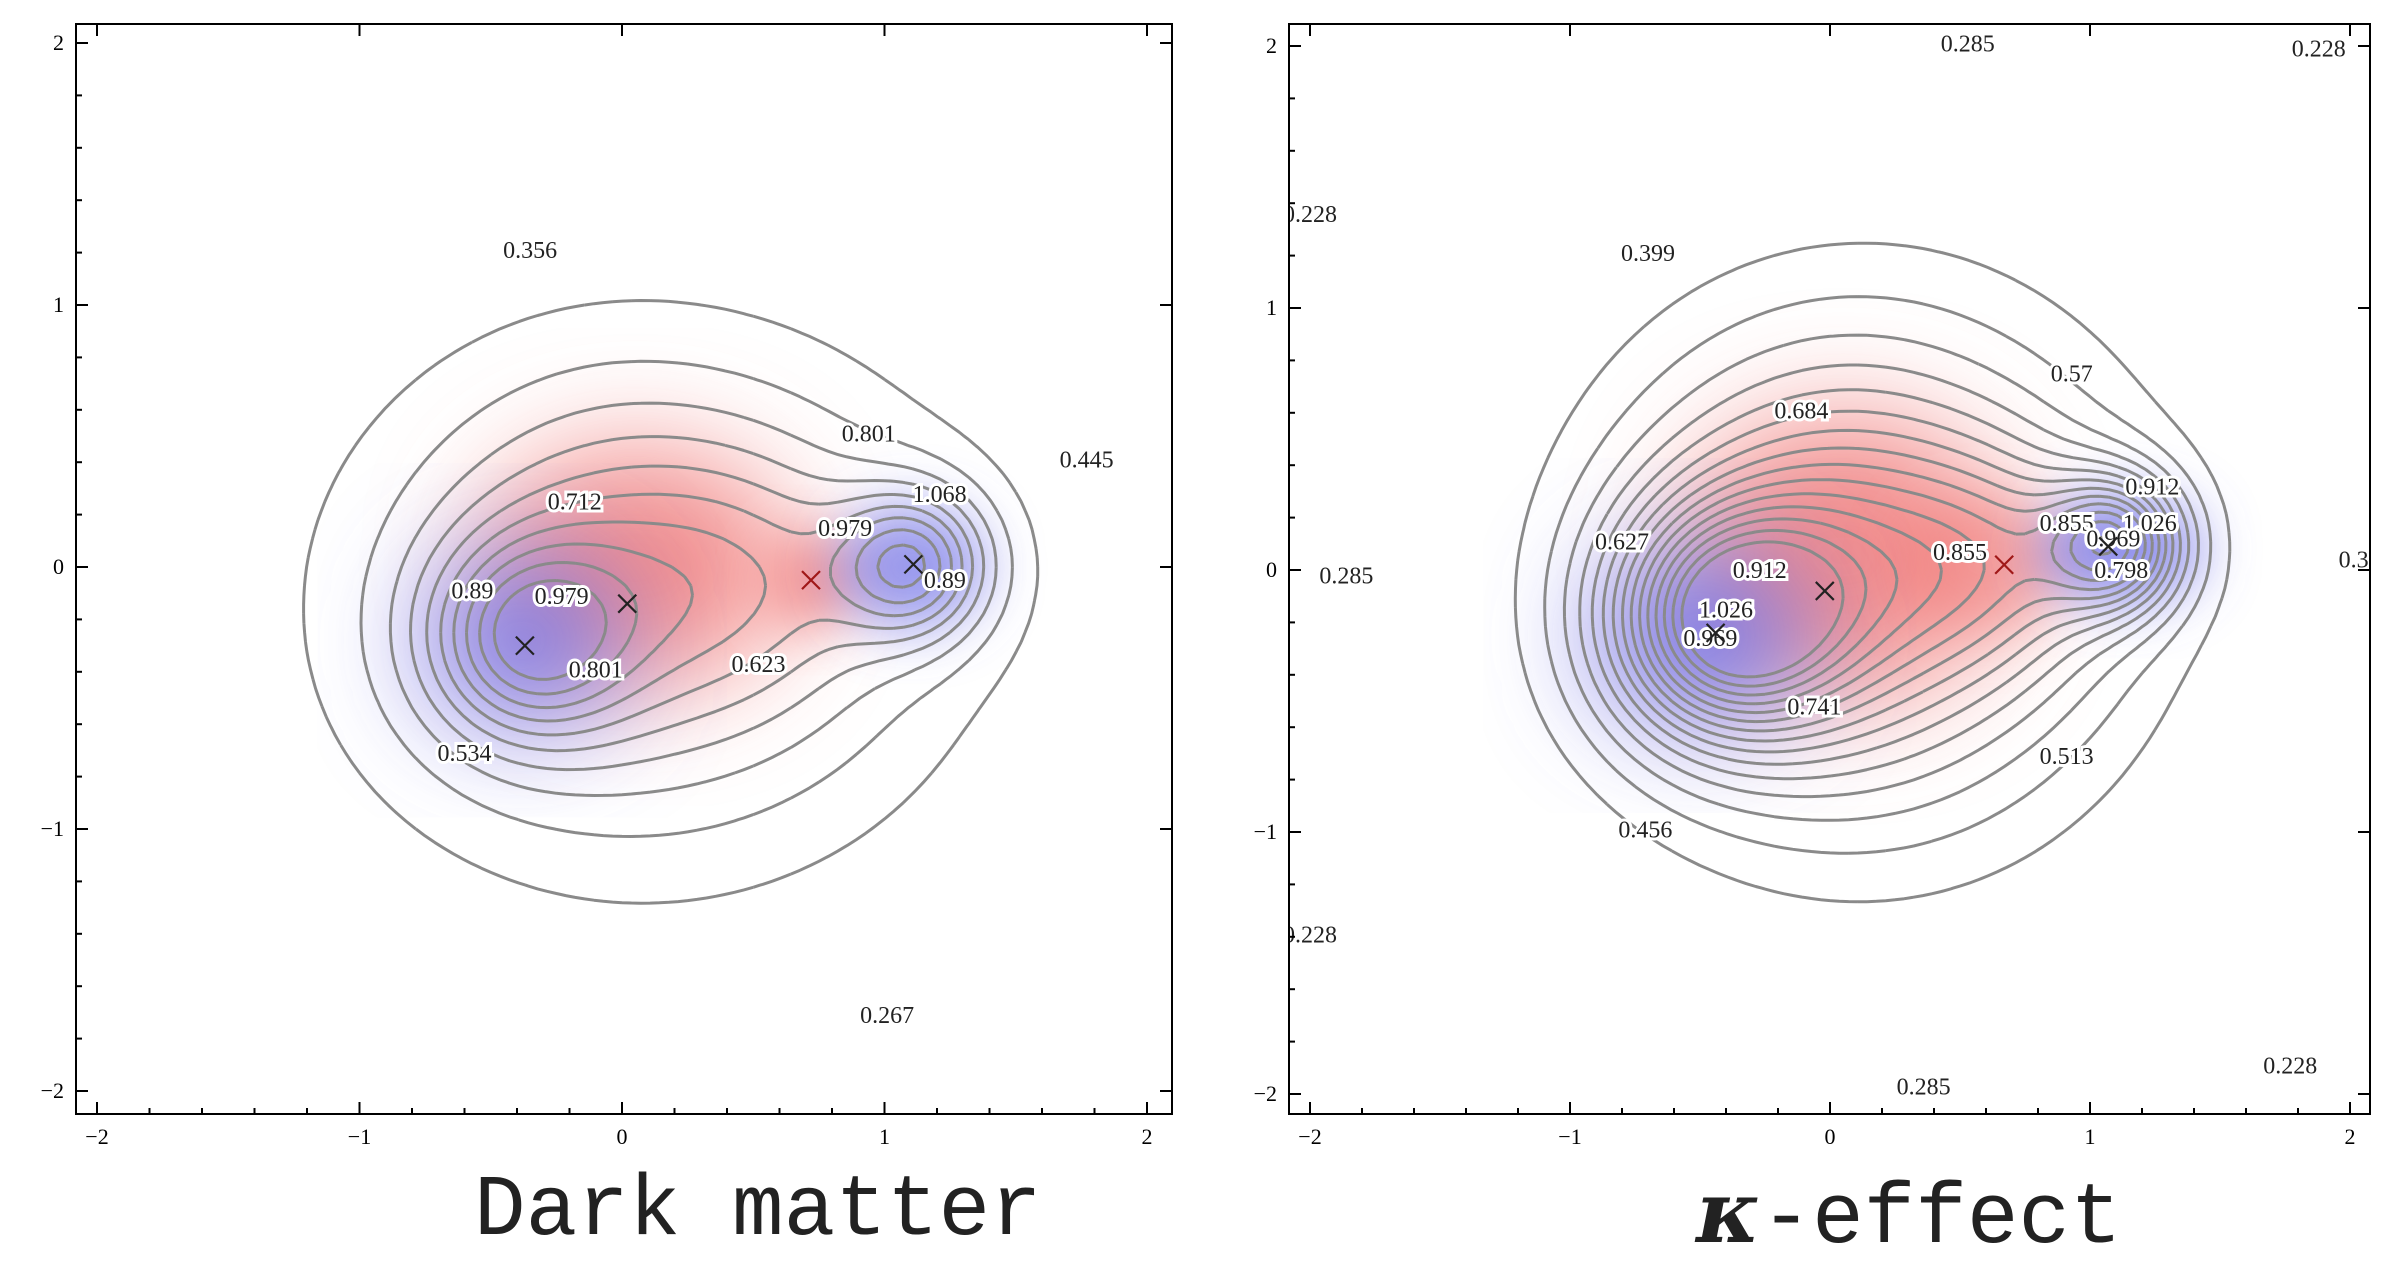 This screenshot has height=1270, width=2391. Describe the element at coordinates (575, 503) in the screenshot. I see `contour-label: 0.712` at that location.